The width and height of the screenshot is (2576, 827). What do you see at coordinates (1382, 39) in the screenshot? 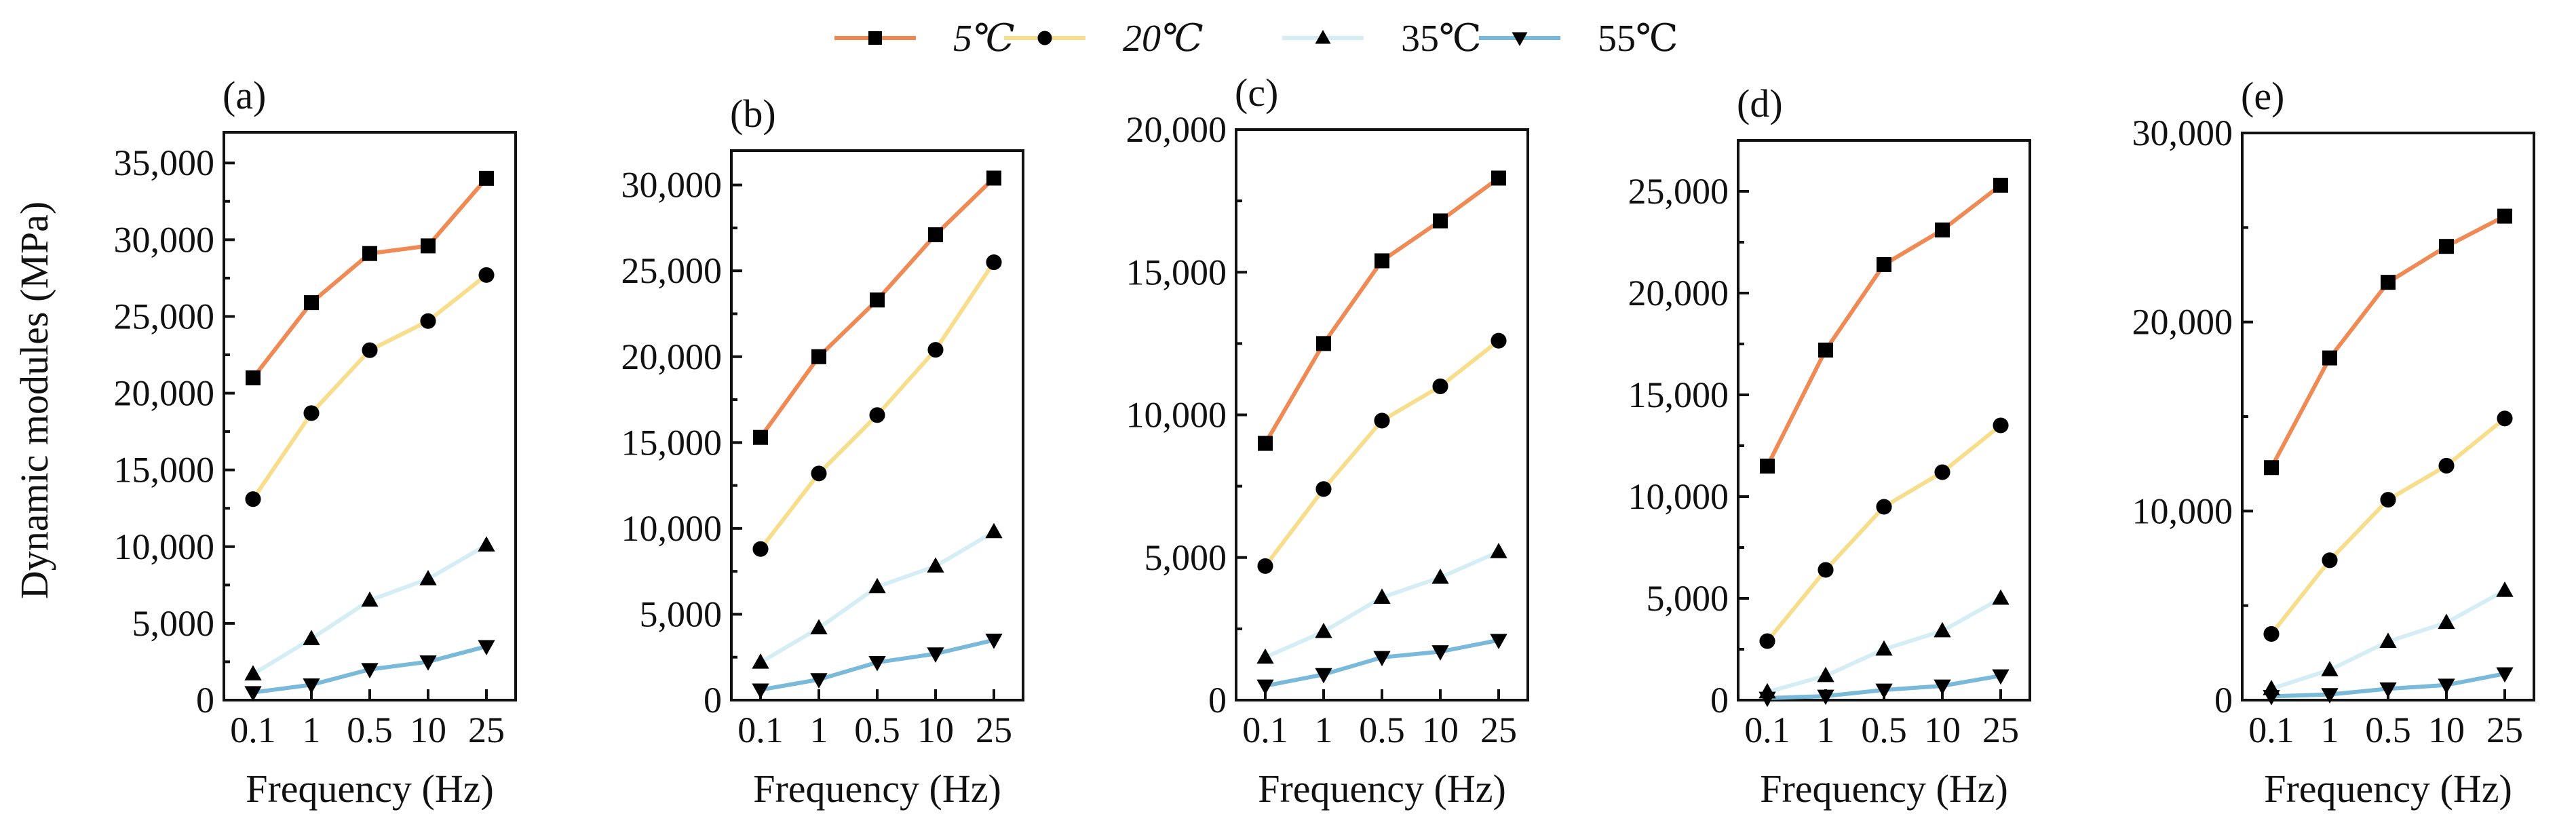
I see `legend-entry: 35℃` at bounding box center [1382, 39].